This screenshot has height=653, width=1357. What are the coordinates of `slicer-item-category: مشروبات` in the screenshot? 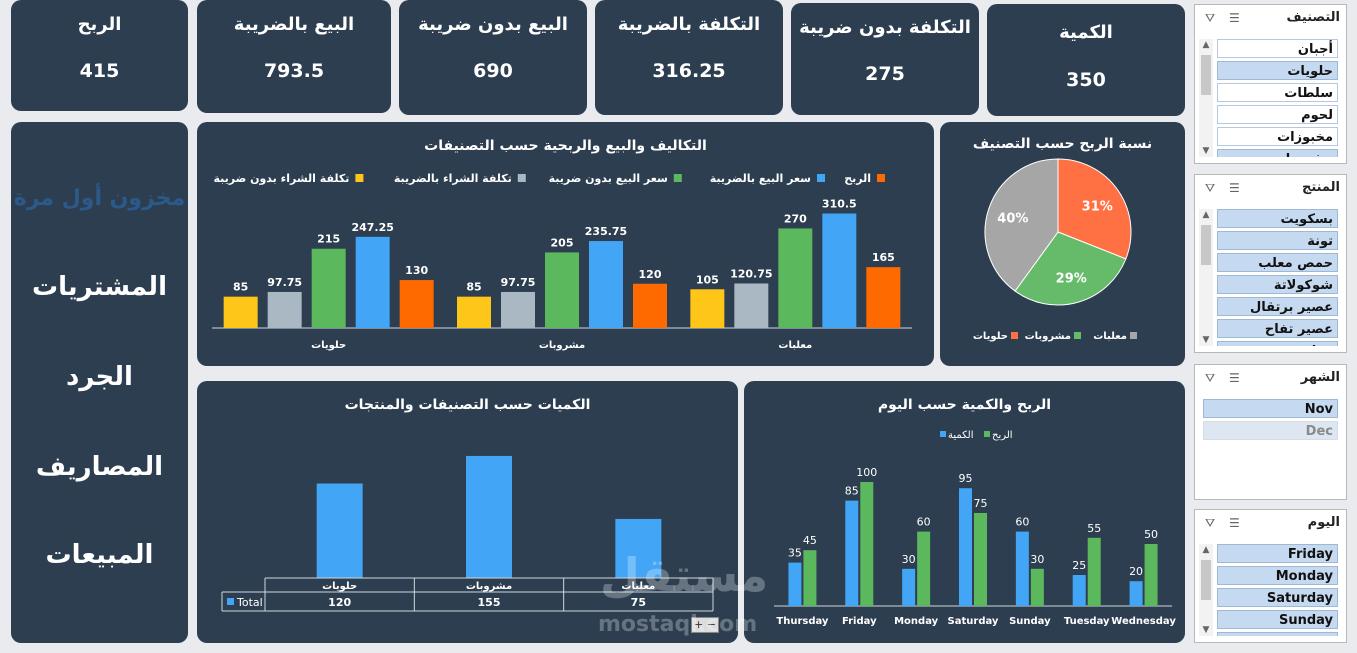 It's located at (1277, 153).